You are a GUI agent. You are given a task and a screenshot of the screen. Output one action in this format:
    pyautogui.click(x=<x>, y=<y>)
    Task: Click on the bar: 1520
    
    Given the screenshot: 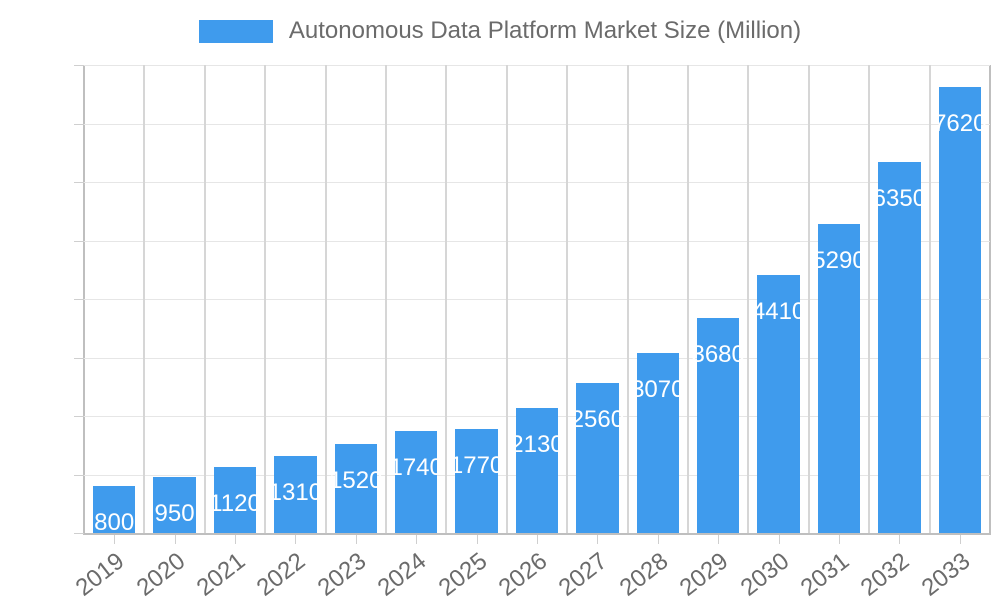 What is the action you would take?
    pyautogui.click(x=355, y=488)
    